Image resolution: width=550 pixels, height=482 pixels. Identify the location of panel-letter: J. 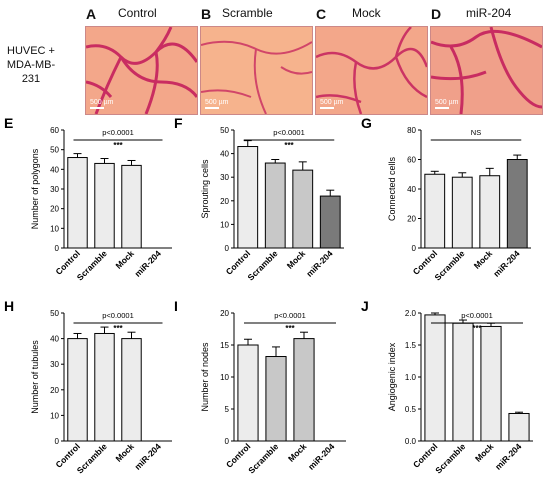
(365, 306).